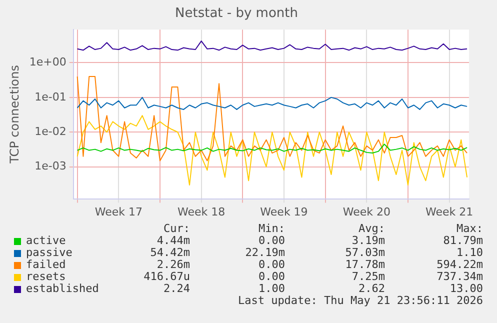 The image size is (497, 323). I want to click on text: 1.10, so click(469, 252).